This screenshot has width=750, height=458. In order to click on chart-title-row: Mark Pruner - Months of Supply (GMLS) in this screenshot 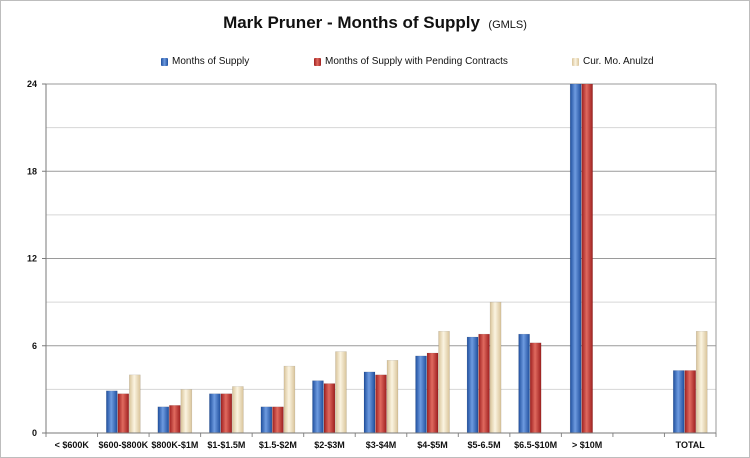, I will do `click(375, 23)`.